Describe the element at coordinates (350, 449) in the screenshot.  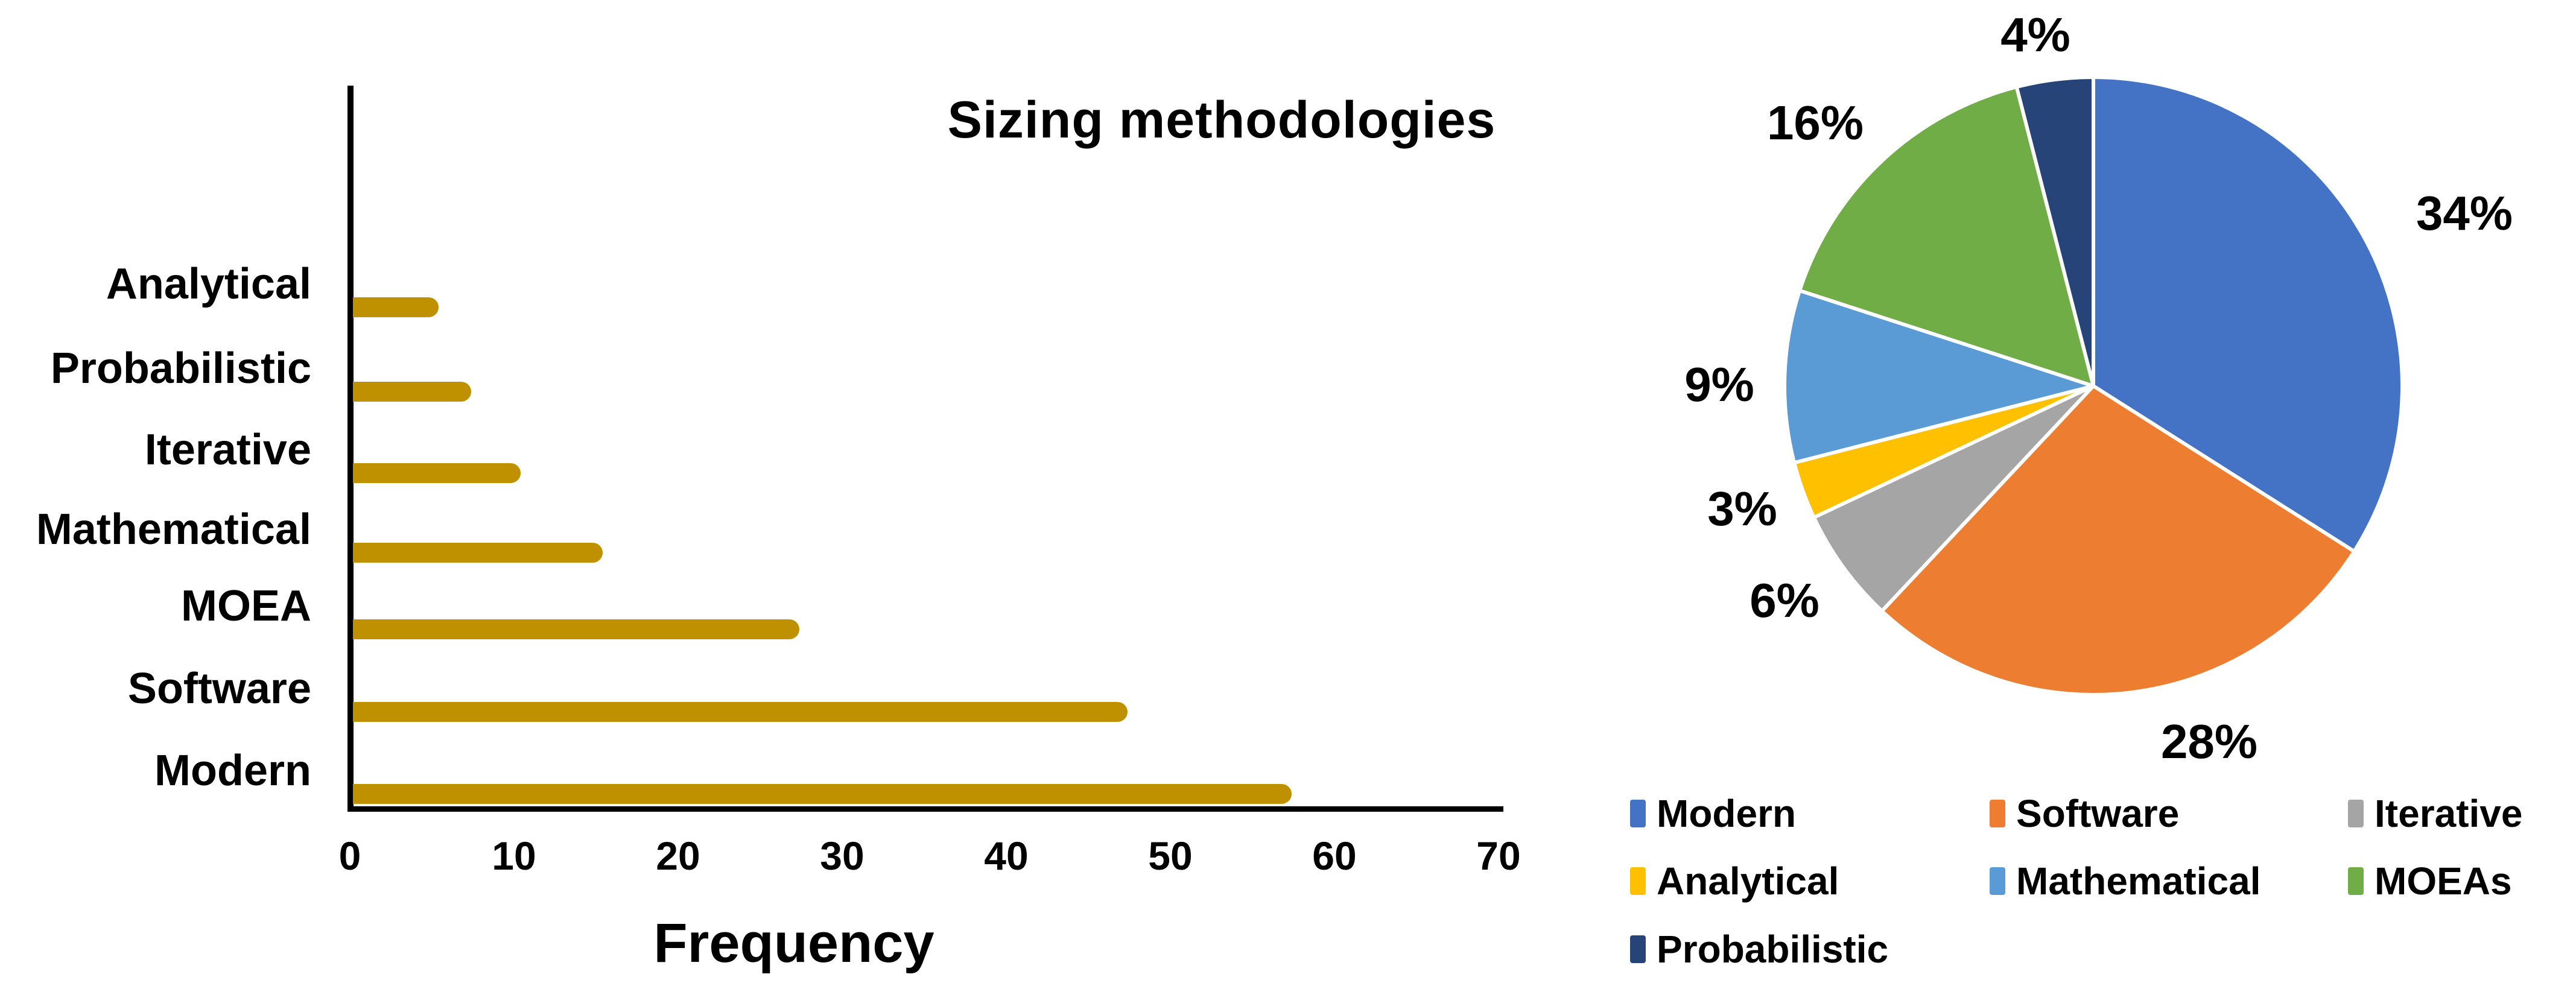
I see `bar-chart-y-axis-line` at that location.